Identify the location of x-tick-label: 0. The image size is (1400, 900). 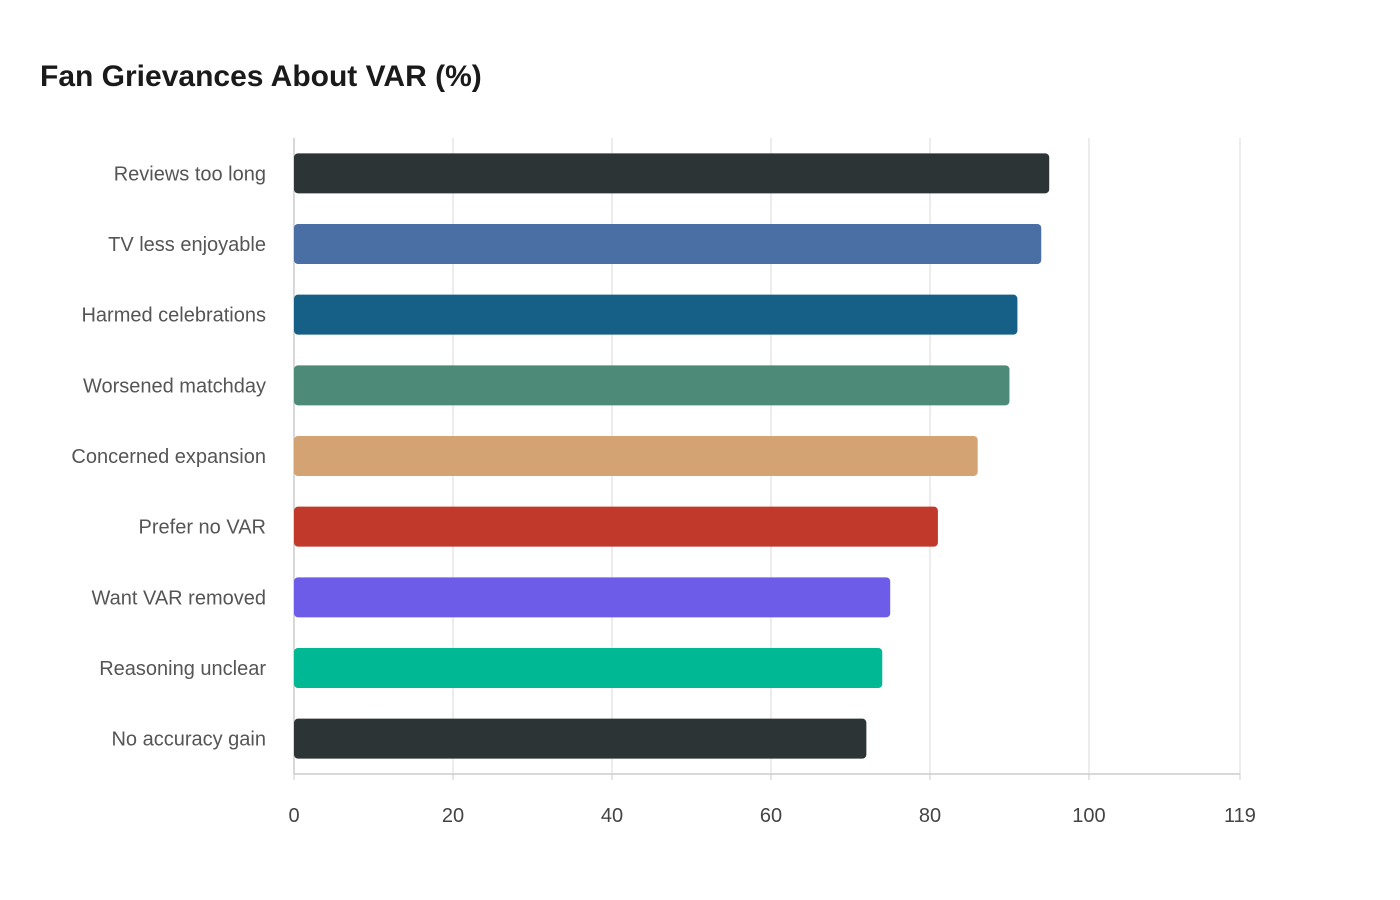
(293, 816).